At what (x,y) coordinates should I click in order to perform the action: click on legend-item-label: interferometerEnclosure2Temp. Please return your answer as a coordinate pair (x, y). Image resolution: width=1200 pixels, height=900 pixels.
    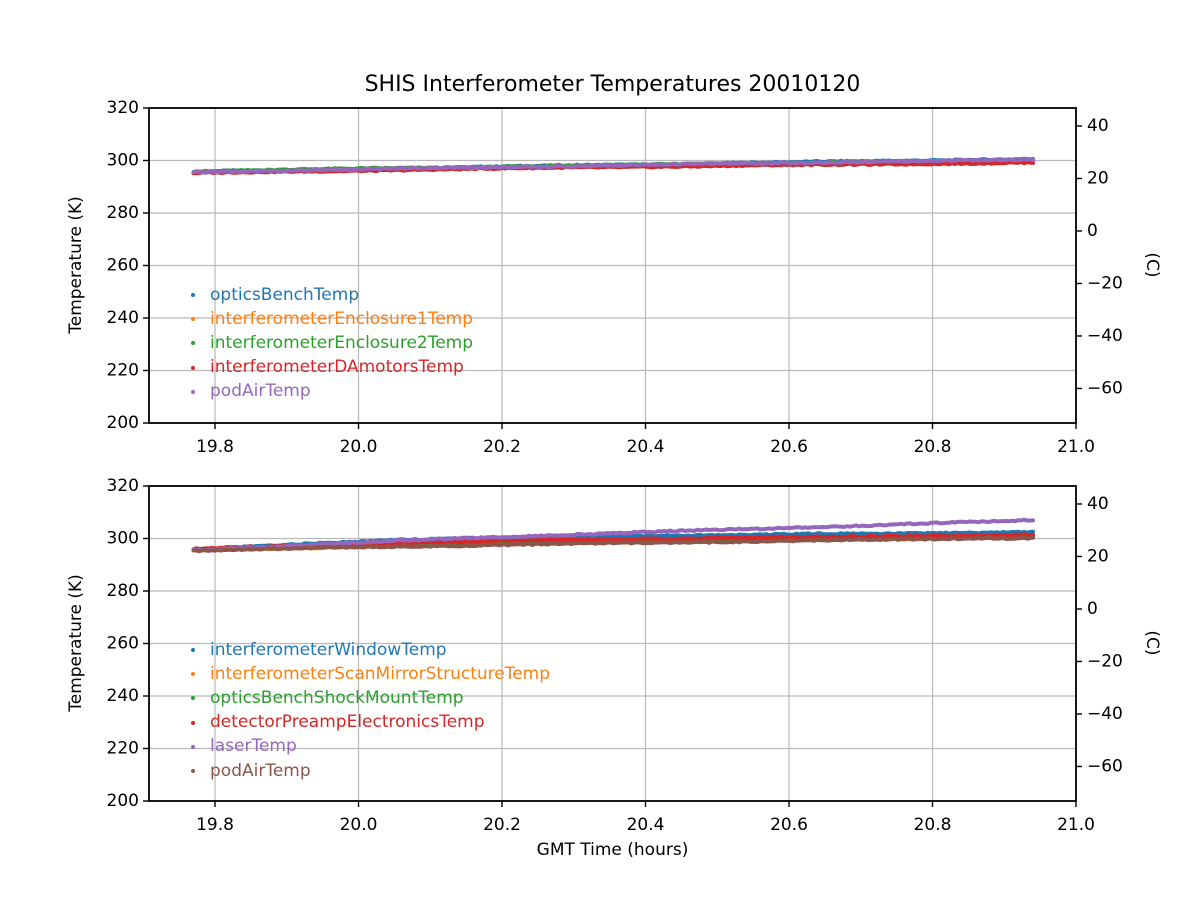
    Looking at the image, I should click on (342, 342).